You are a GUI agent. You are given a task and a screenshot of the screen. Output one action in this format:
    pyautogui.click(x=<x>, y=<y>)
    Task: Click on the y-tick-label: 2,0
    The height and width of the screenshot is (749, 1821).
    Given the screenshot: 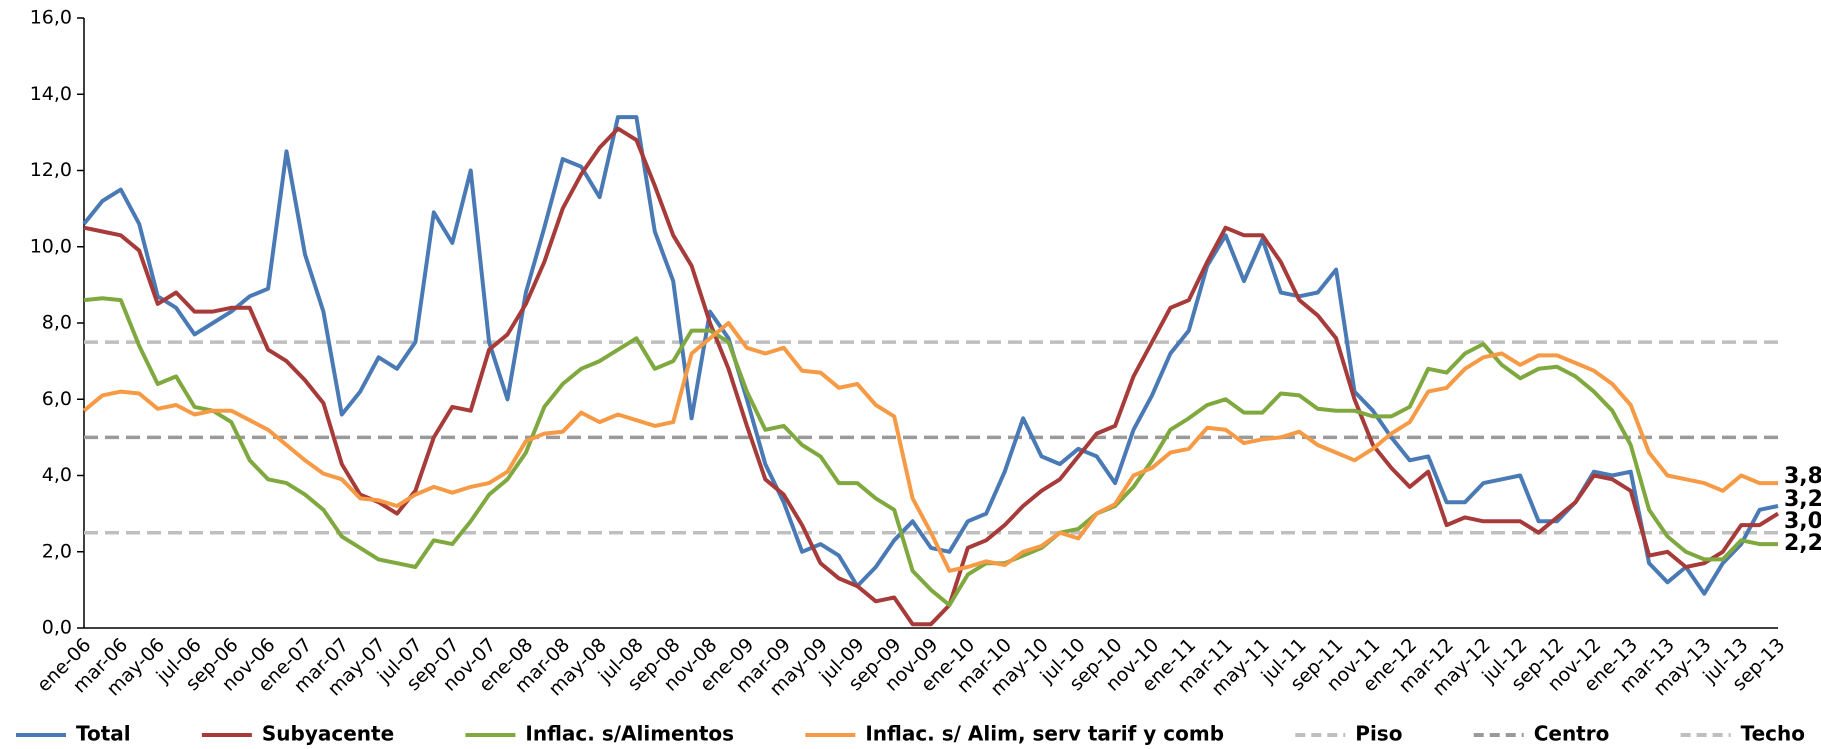 What is the action you would take?
    pyautogui.click(x=57, y=551)
    